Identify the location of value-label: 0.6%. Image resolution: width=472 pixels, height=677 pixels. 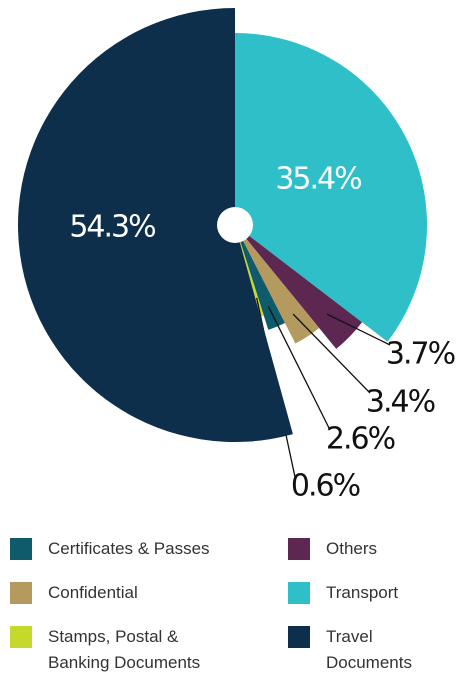
(325, 486).